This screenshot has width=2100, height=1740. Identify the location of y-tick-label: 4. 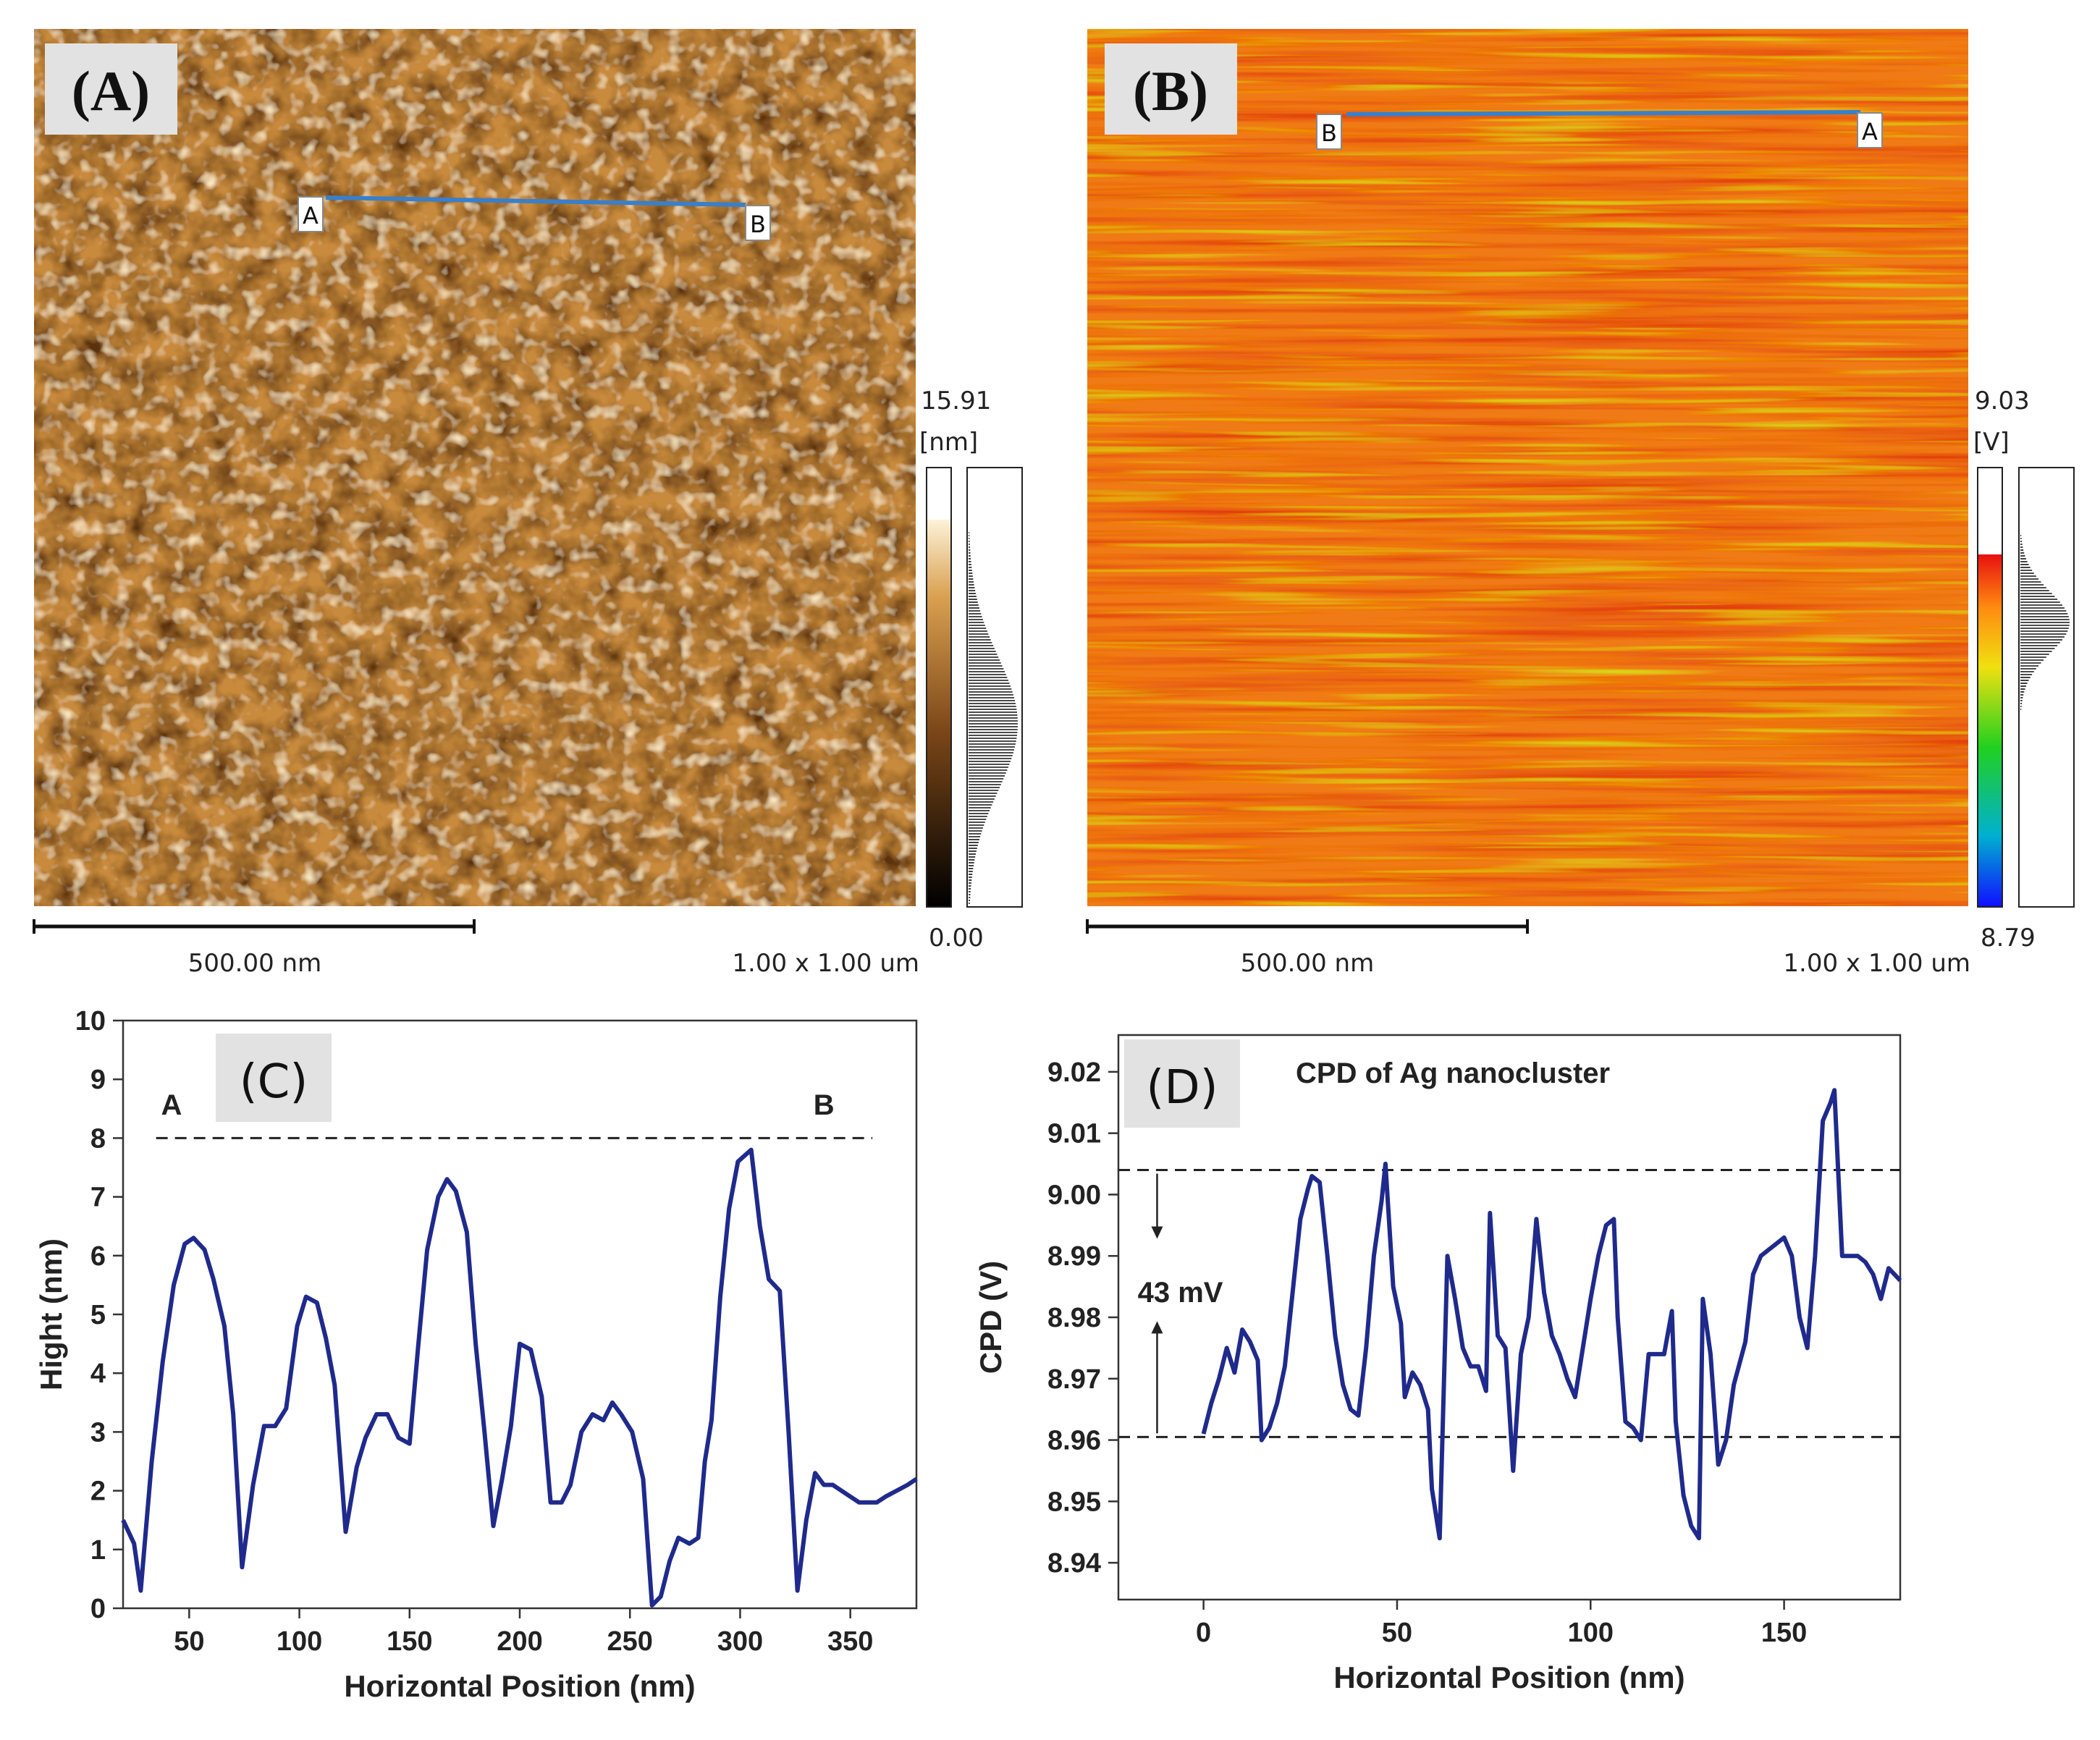
(98, 1374).